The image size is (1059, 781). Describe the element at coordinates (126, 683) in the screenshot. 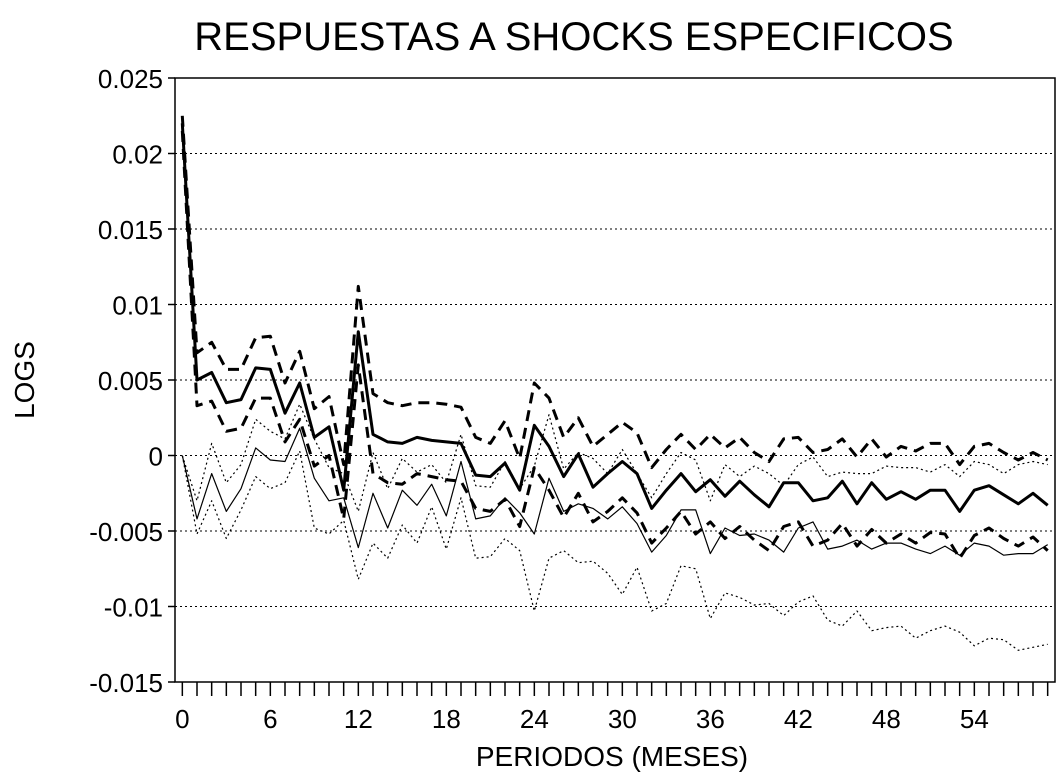

I see `y-tick-label: -0.015` at that location.